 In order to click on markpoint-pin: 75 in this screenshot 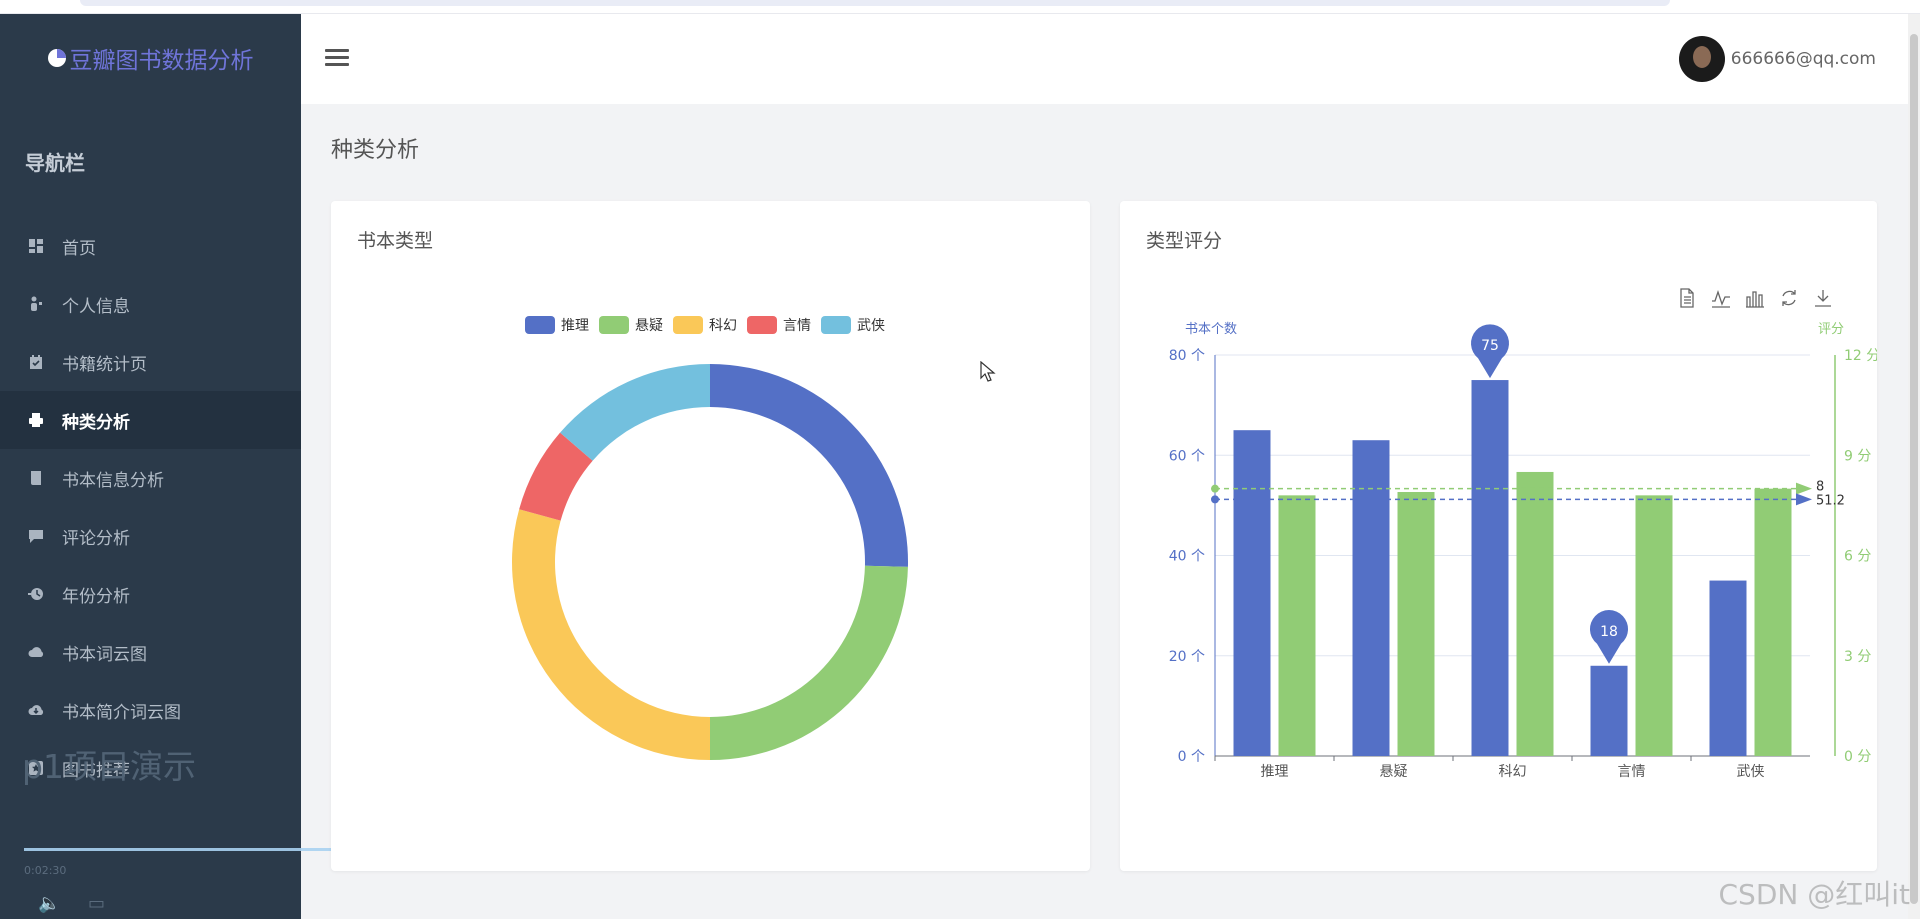, I will do `click(1490, 351)`.